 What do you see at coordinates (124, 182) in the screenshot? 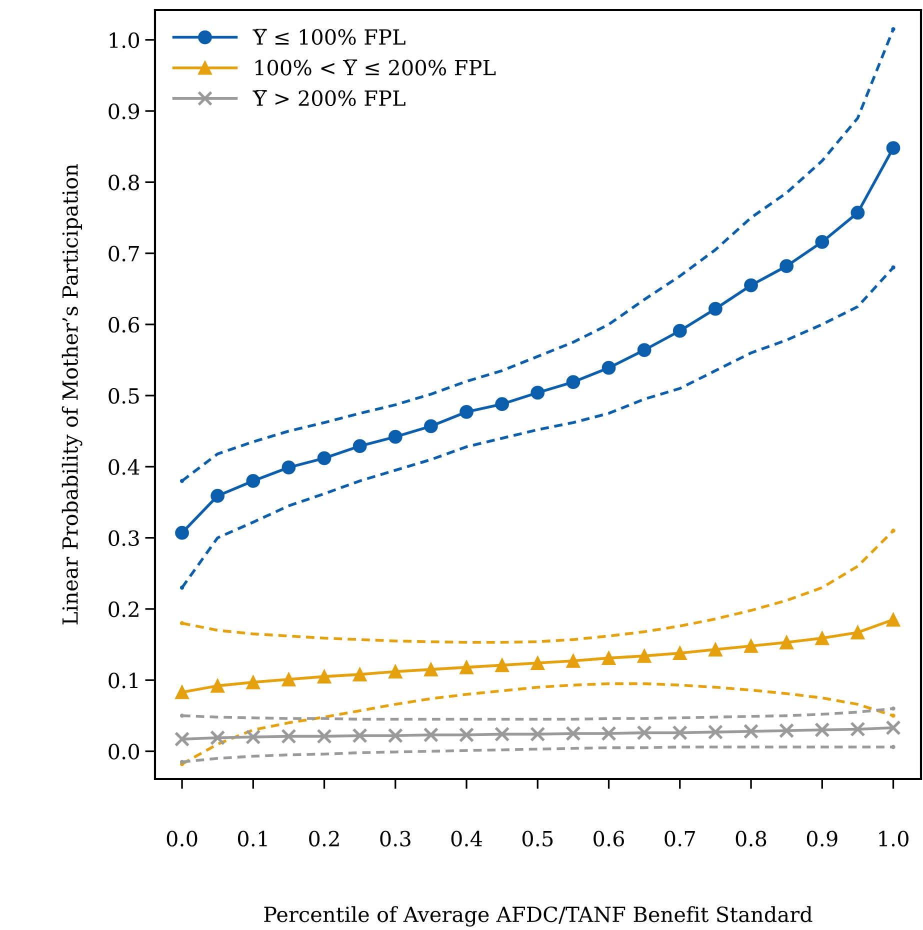
I see `y-tick-label: 0.8` at bounding box center [124, 182].